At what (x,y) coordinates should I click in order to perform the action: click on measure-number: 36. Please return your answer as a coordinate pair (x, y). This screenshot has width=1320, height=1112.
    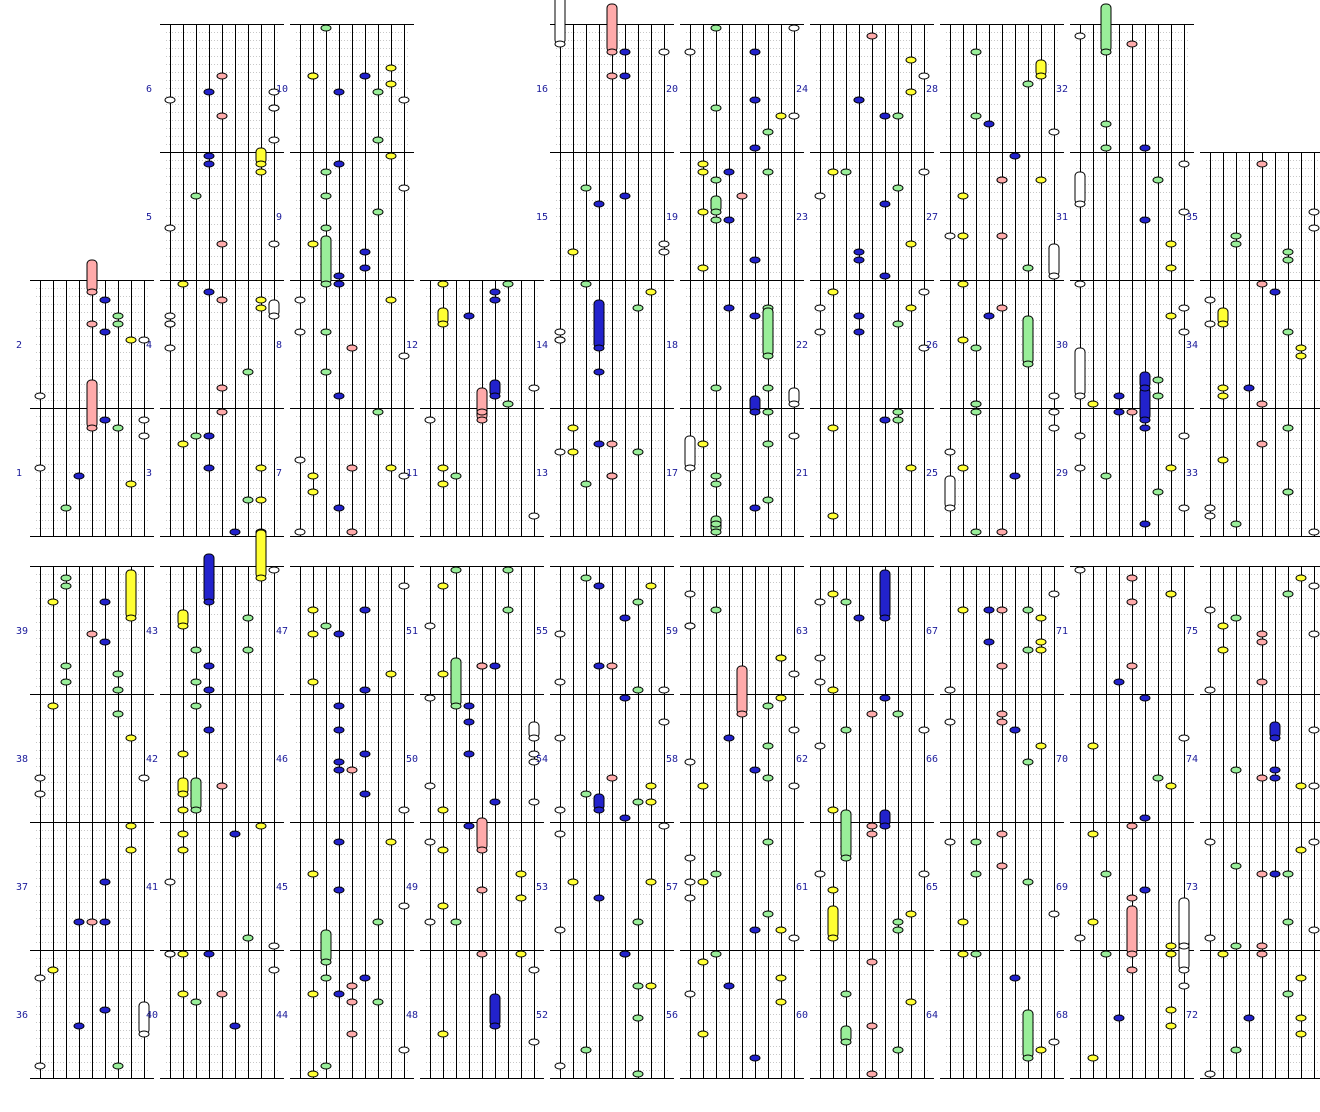
    Looking at the image, I should click on (22, 1015).